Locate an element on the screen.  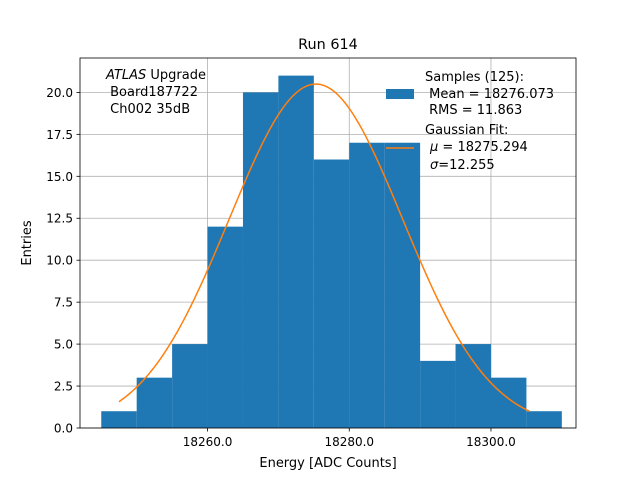
y-tick-label: 20.0 is located at coordinates (59, 93).